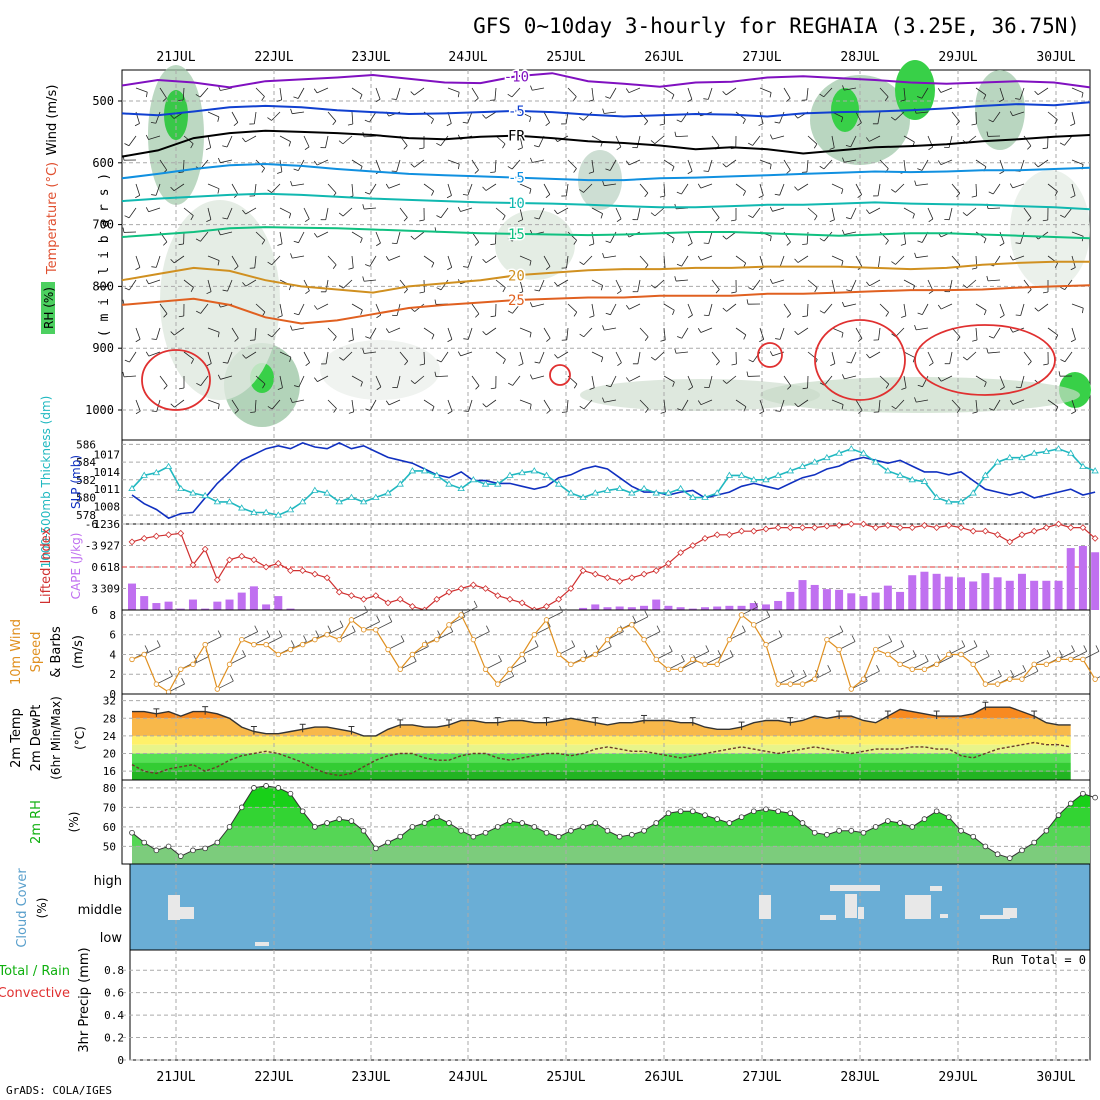  I want to click on ylabel-wind10-d: (m/s), so click(78, 652).